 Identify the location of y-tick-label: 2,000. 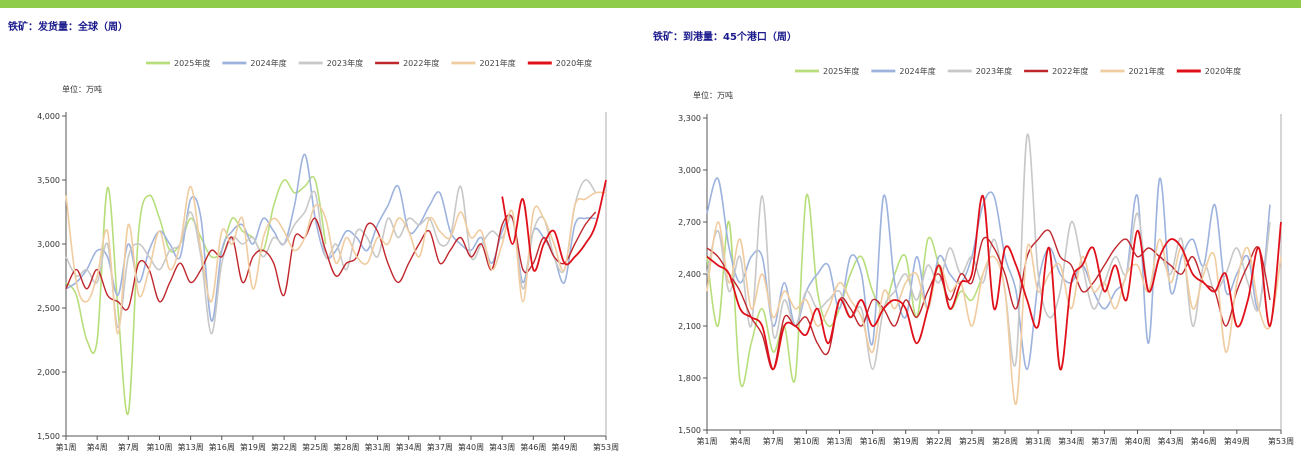
(48, 372).